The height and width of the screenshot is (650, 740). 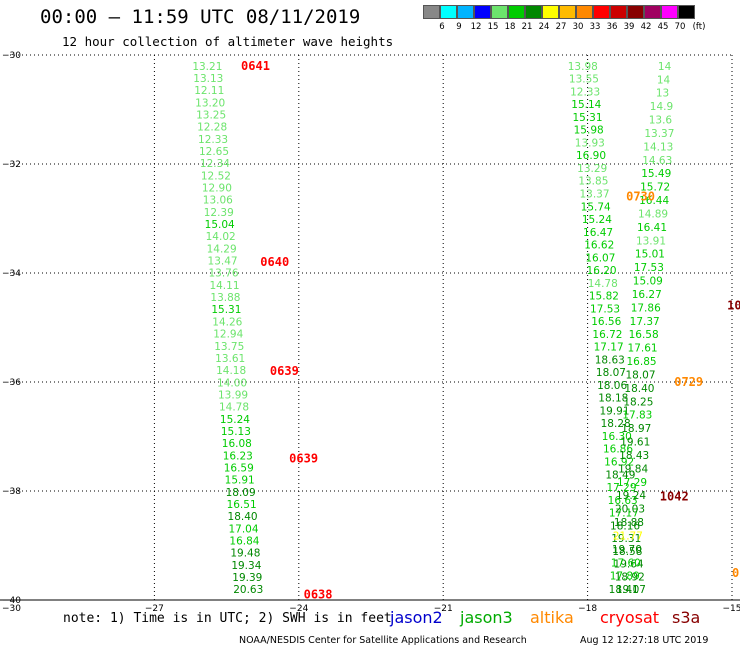 What do you see at coordinates (686, 617) in the screenshot?
I see `satellite-label-s3a: s3a` at bounding box center [686, 617].